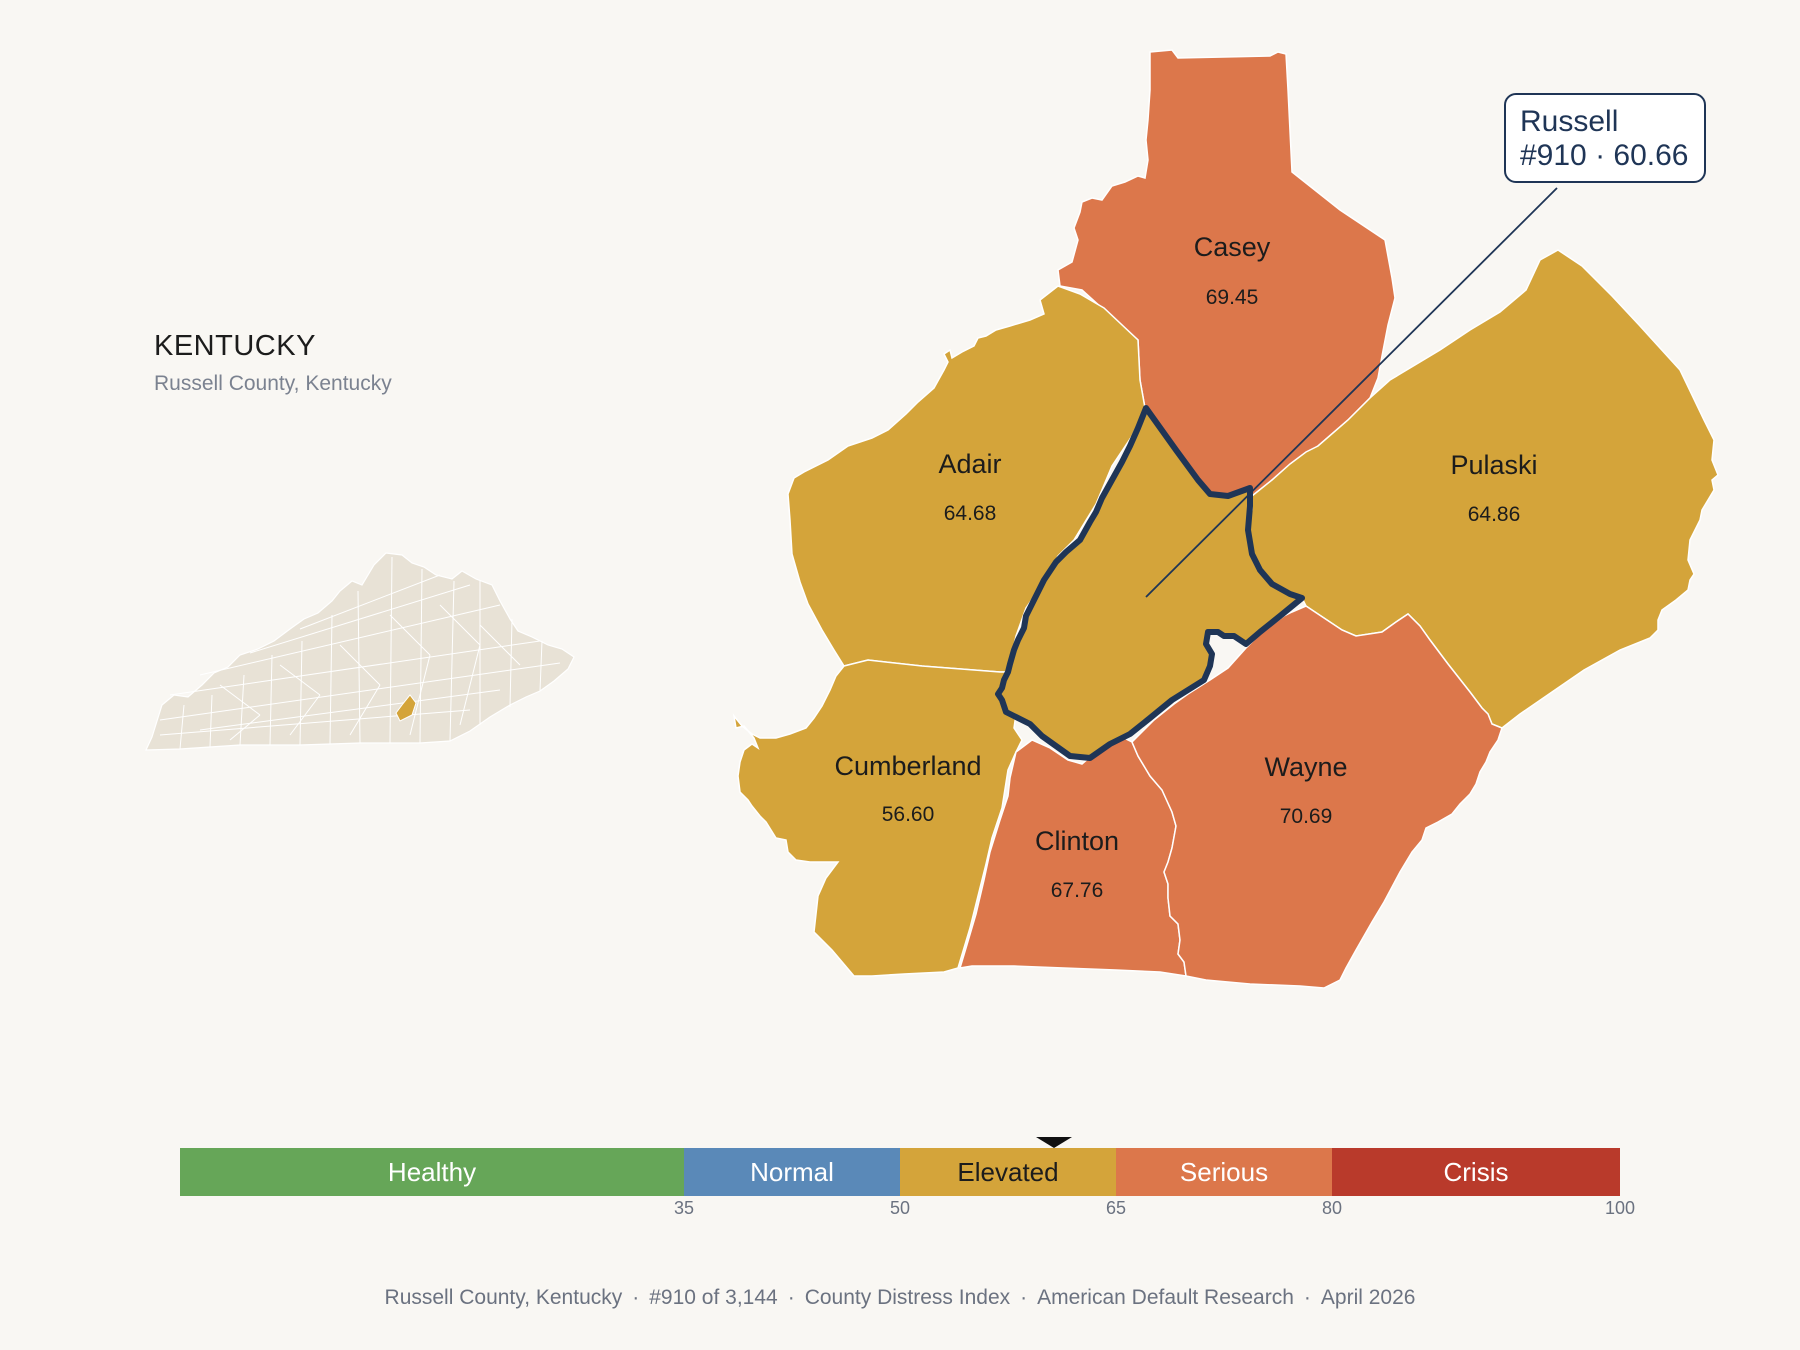 The image size is (1800, 1350). What do you see at coordinates (1604, 155) in the screenshot?
I see `callout-rank-score: #910 · 60.66` at bounding box center [1604, 155].